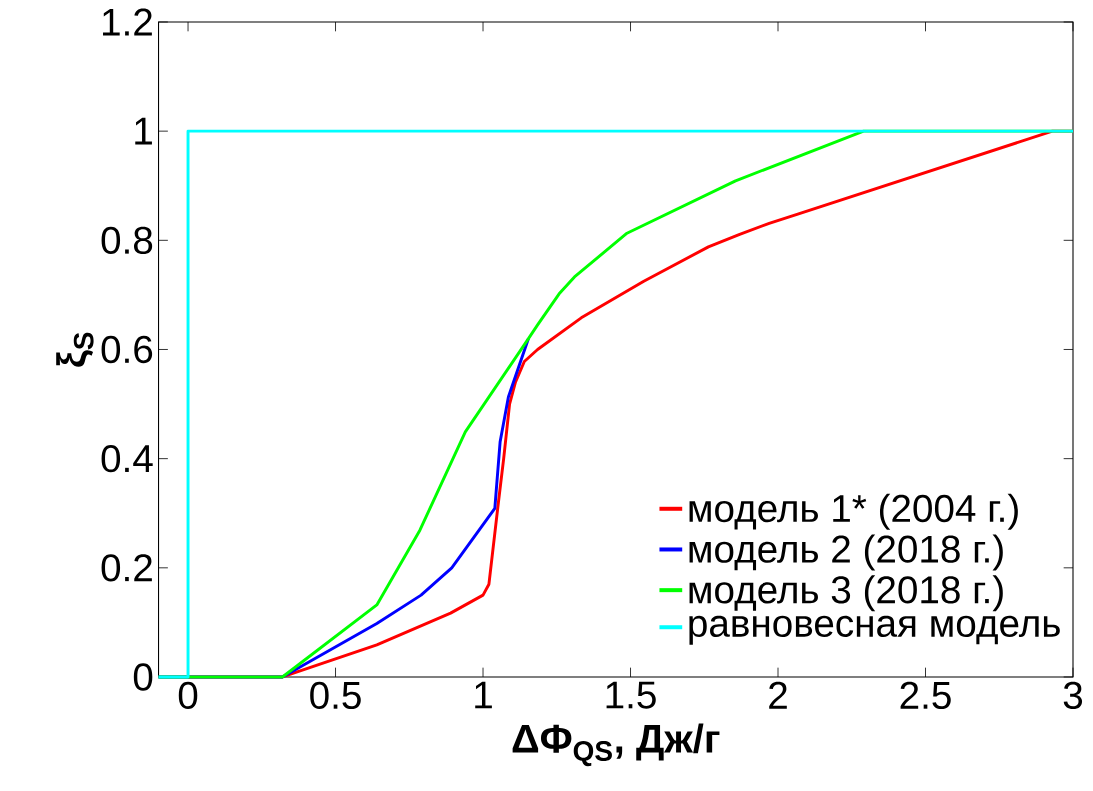  I want to click on text: ΔΦ$_{QS}$, Дж/г, so click(616, 745).